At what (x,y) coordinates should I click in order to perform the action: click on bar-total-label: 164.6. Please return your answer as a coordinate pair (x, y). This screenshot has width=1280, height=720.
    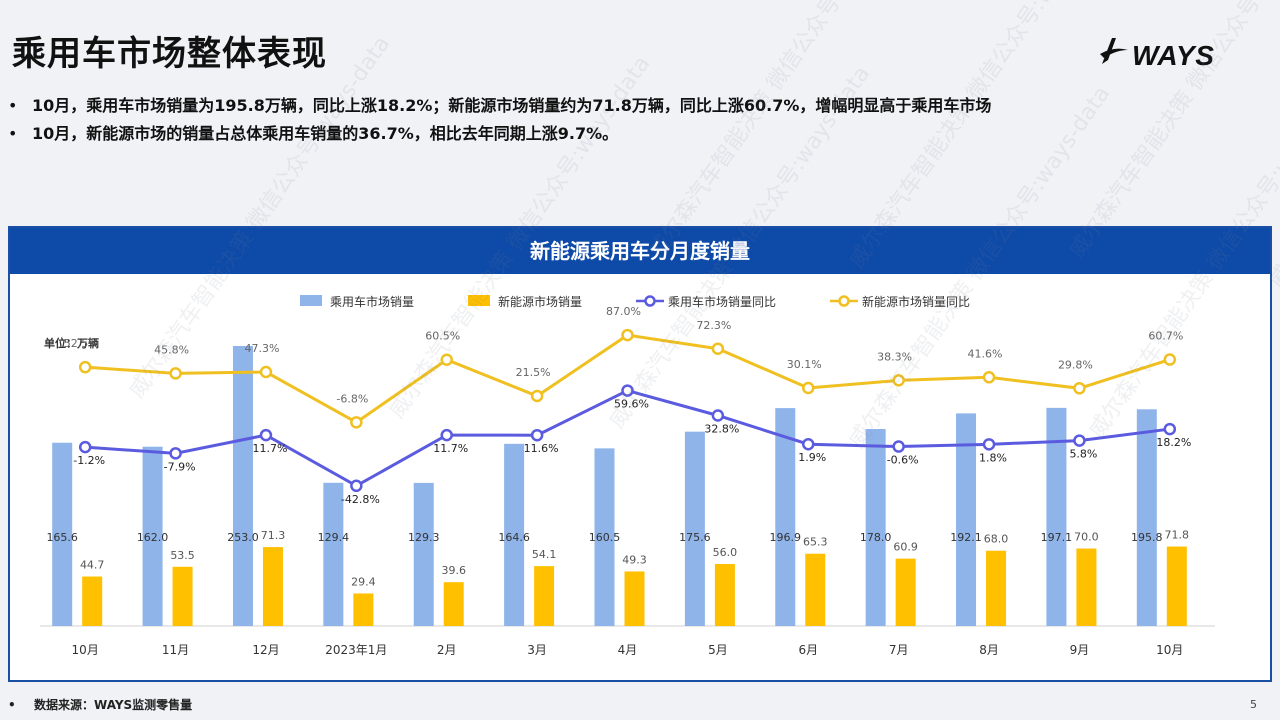
    Looking at the image, I should click on (514, 537).